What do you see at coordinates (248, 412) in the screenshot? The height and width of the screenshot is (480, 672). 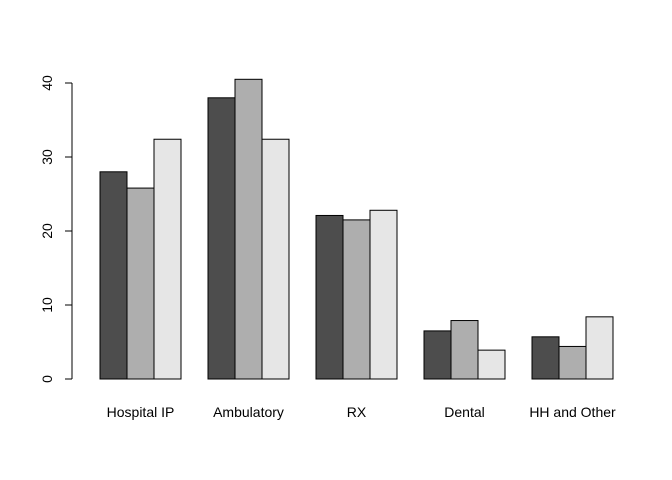 I see `x-tick-label: Ambulatory` at bounding box center [248, 412].